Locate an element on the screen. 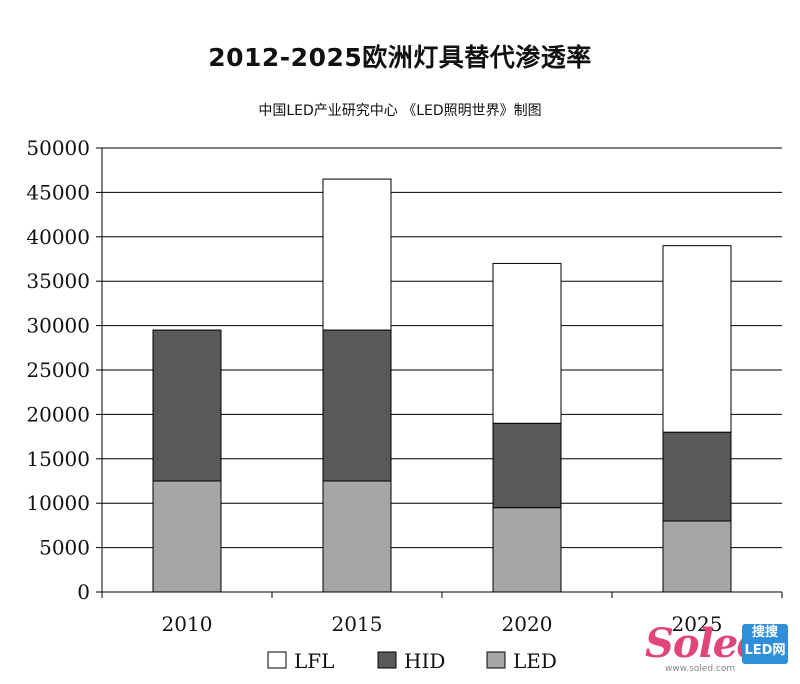 The image size is (800, 684). chart-title: 2012-2025欧洲灯具替代渗透率 is located at coordinates (400, 57).